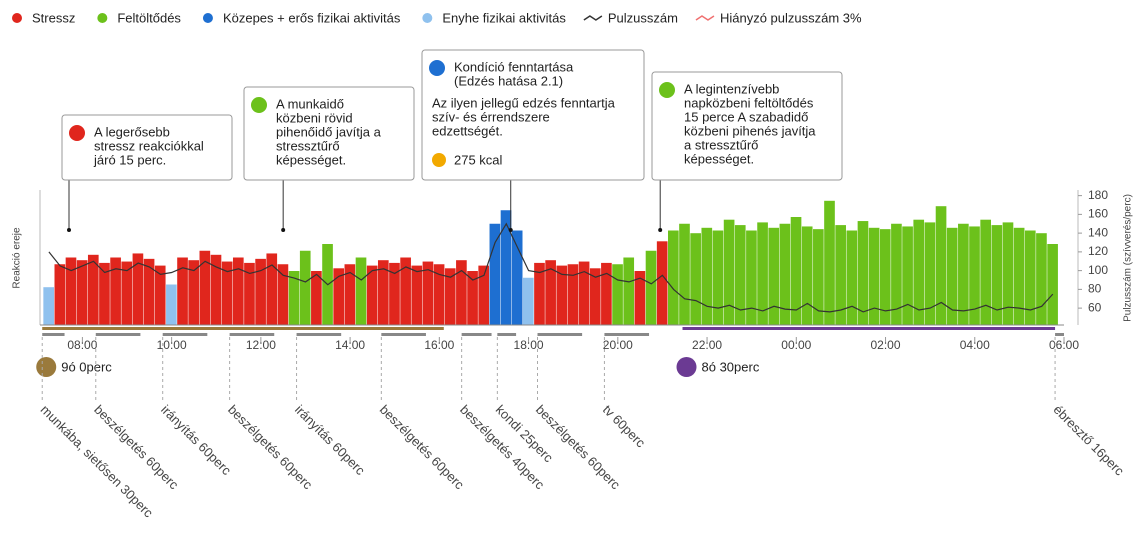 This screenshot has width=1136, height=535. Describe the element at coordinates (149, 17) in the screenshot. I see `legend-label: Feltöltődés` at that location.